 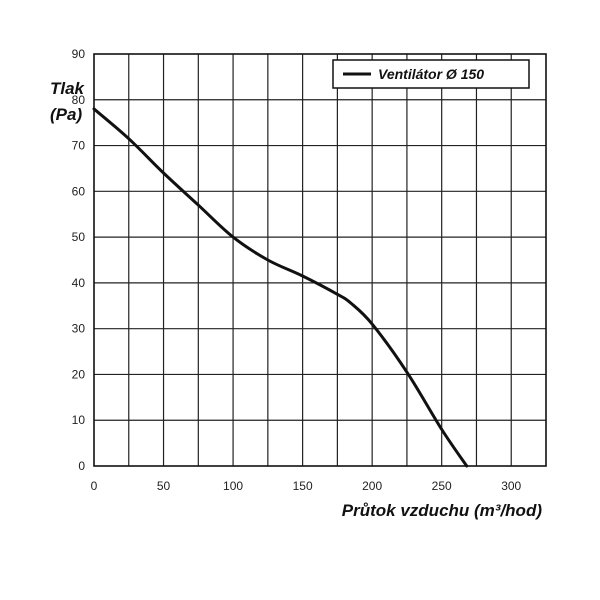 What do you see at coordinates (81, 466) in the screenshot?
I see `y-tick-label: 0` at bounding box center [81, 466].